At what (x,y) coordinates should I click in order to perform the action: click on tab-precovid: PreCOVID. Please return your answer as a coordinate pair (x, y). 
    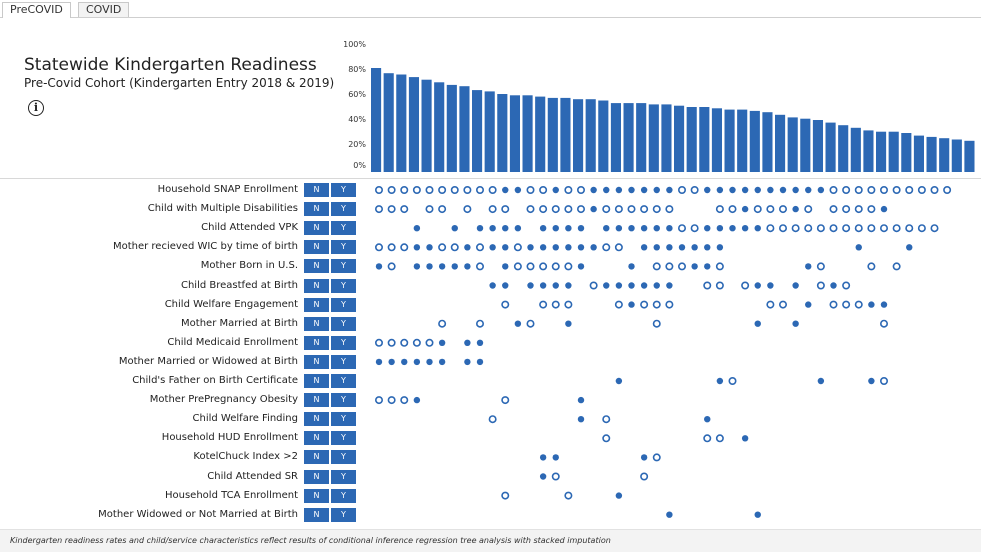
    Looking at the image, I should click on (36, 10).